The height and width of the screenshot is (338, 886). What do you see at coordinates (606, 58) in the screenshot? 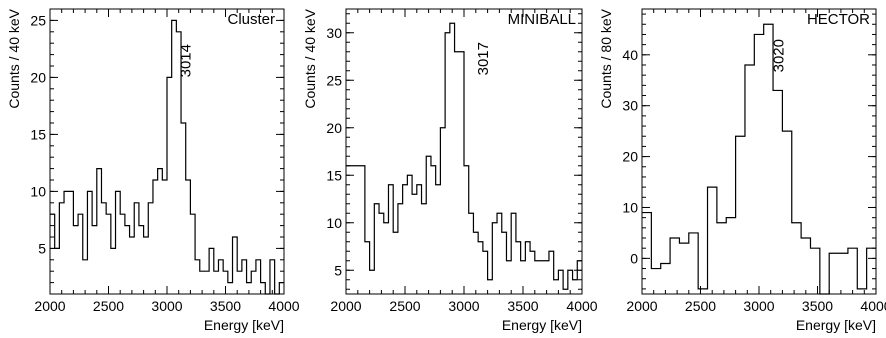
I see `y-axis-label: Counts / 80 keV` at bounding box center [606, 58].